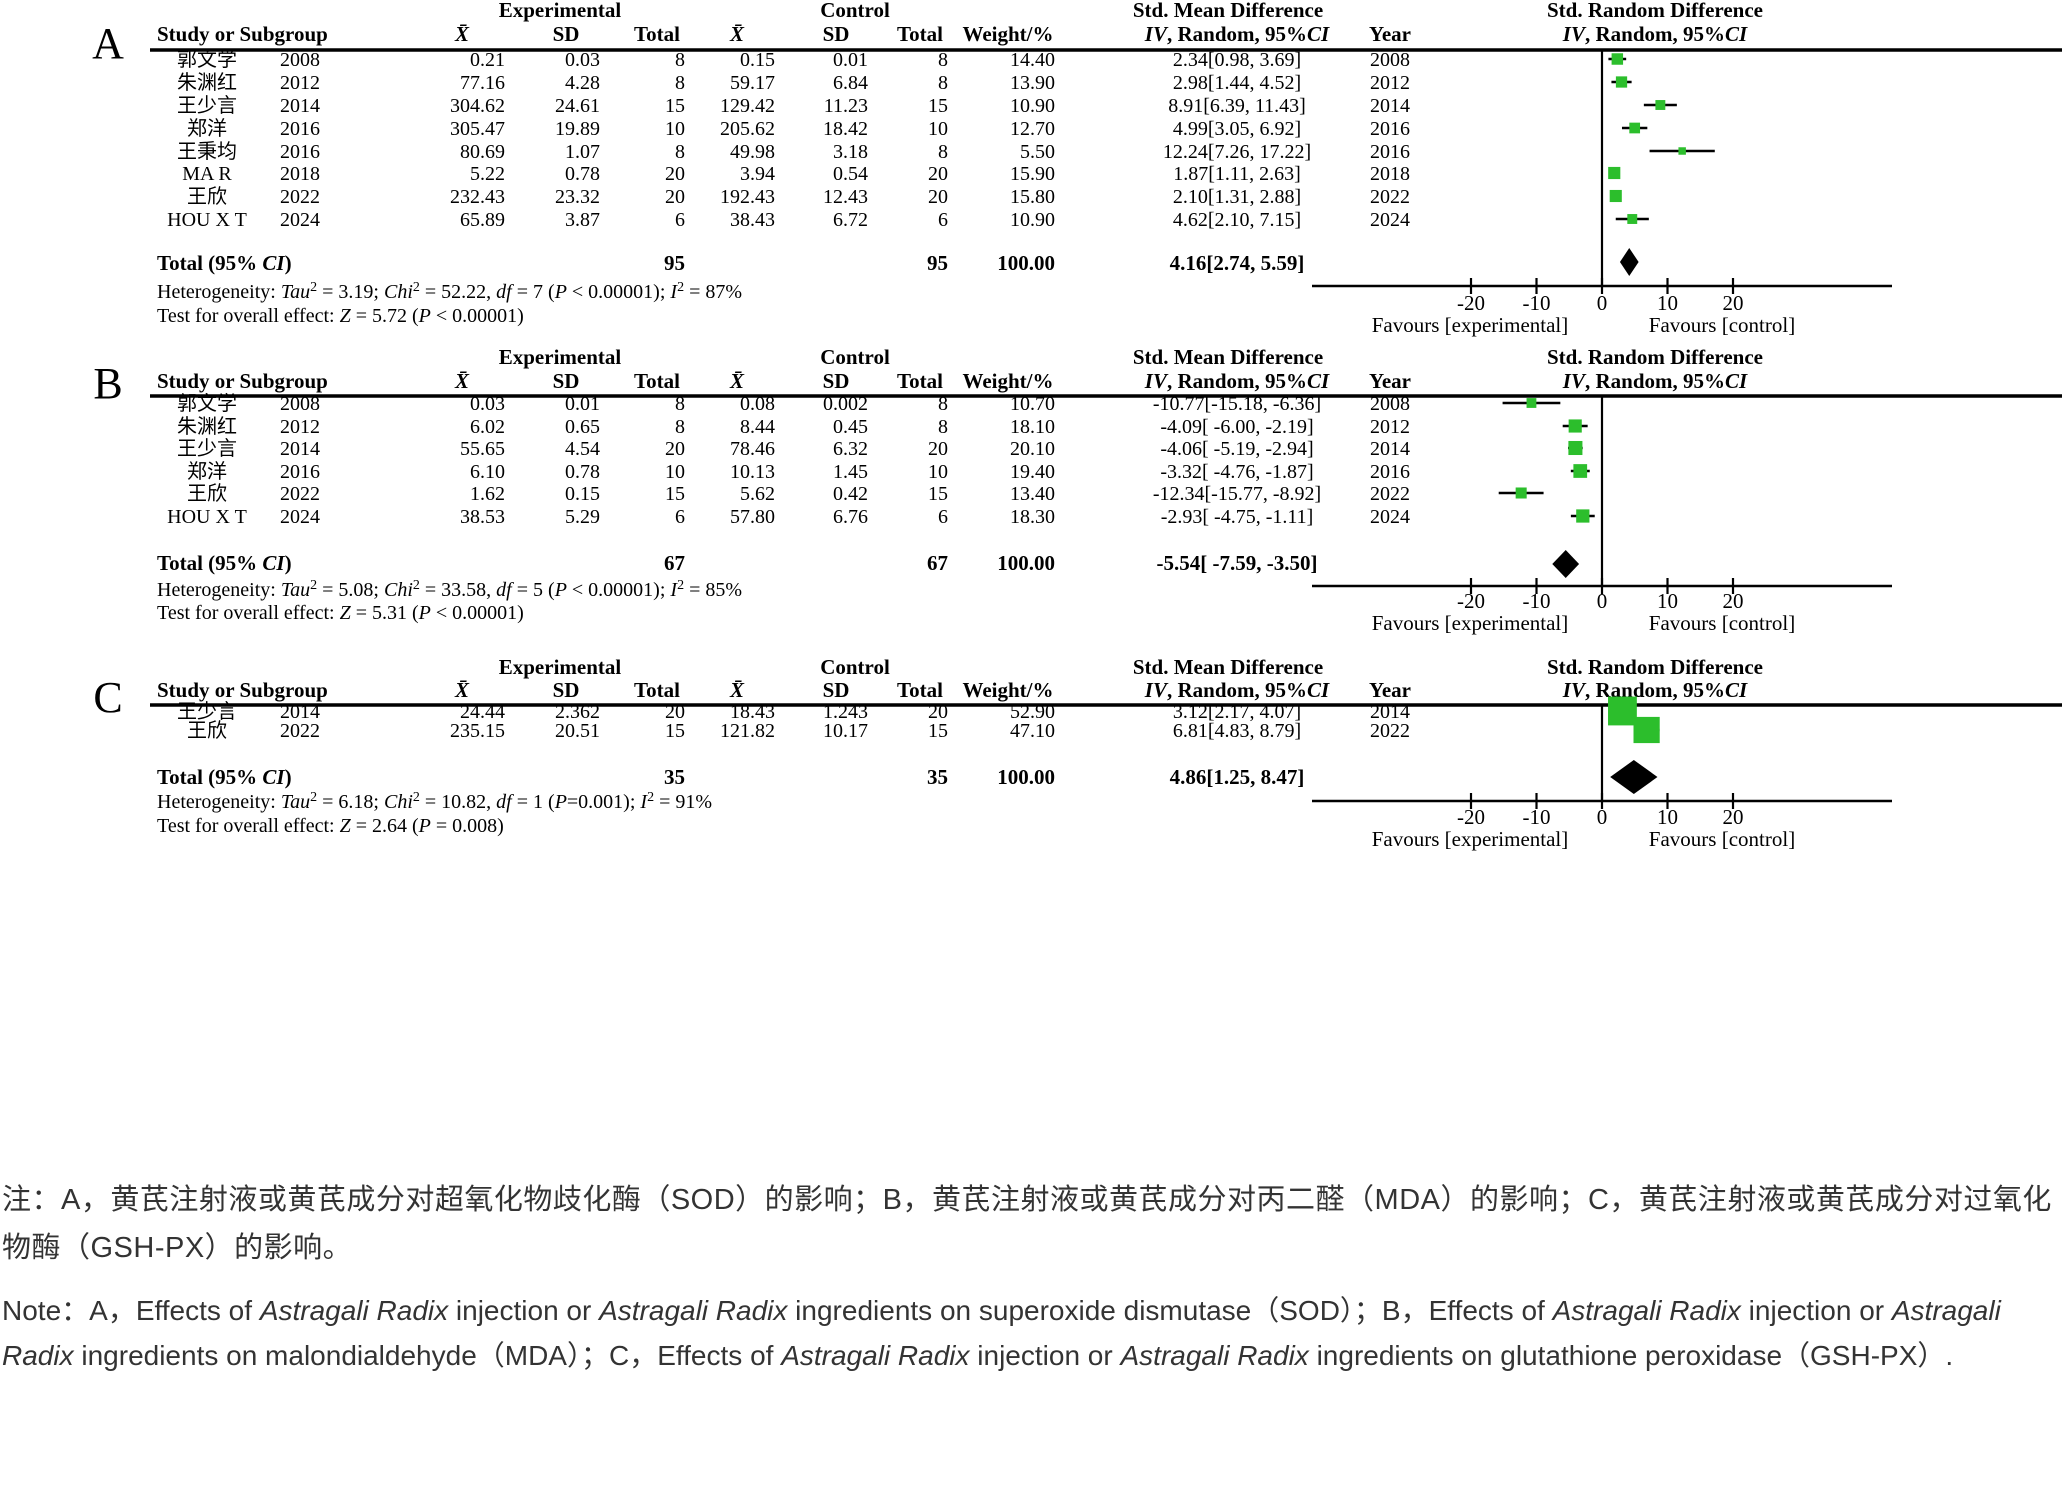  I want to click on header-experimental: Experimental, so click(560, 667).